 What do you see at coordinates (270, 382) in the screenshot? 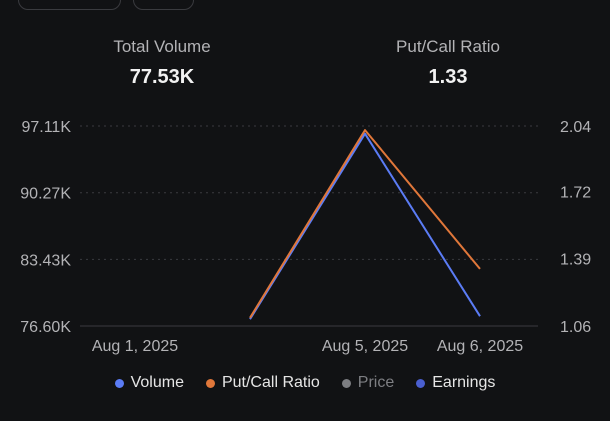
I see `legend-label: Put/Call Ratio` at bounding box center [270, 382].